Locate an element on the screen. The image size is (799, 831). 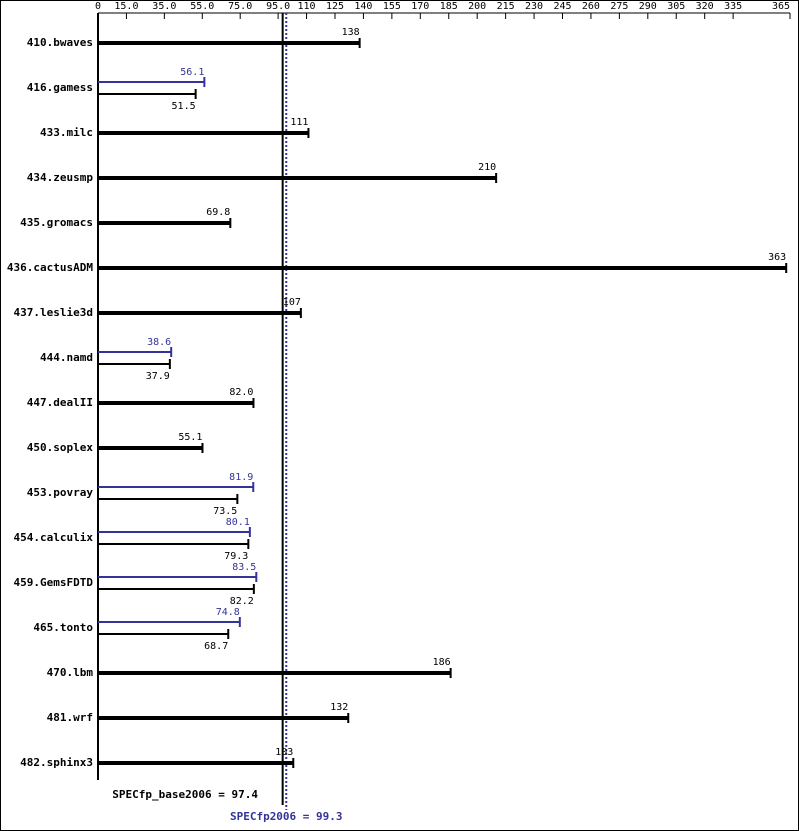
value-label: 138 is located at coordinates (351, 32).